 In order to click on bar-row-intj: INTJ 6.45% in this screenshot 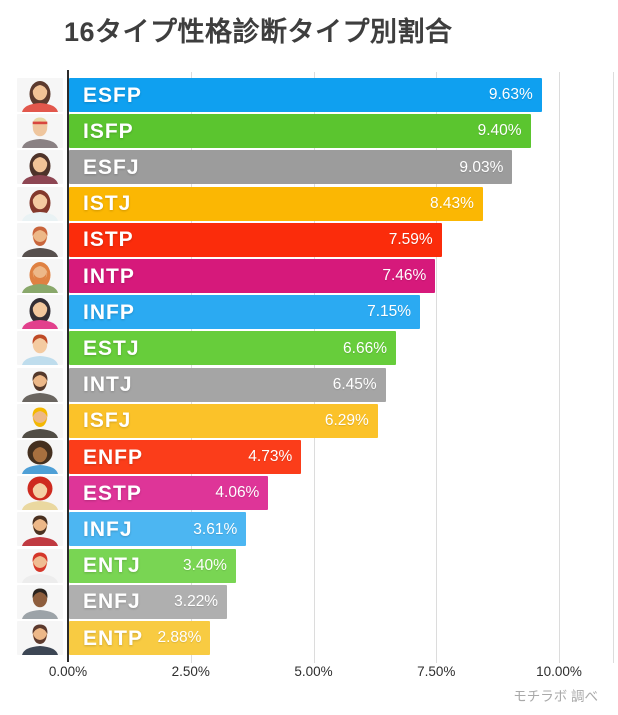, I will do `click(309, 384)`.